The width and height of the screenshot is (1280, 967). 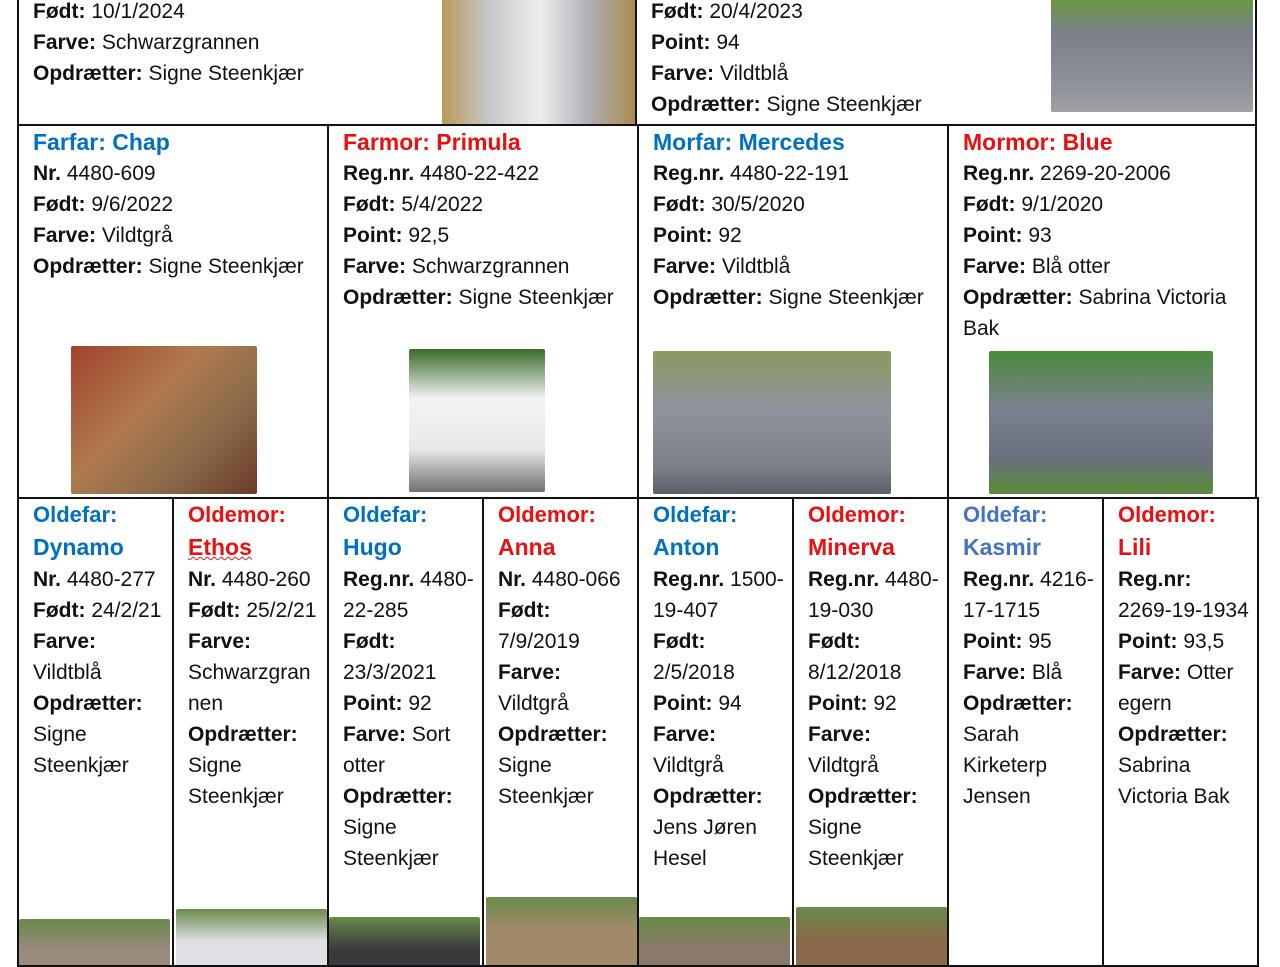 I want to click on role-label: Mormor:, so click(x=1010, y=142).